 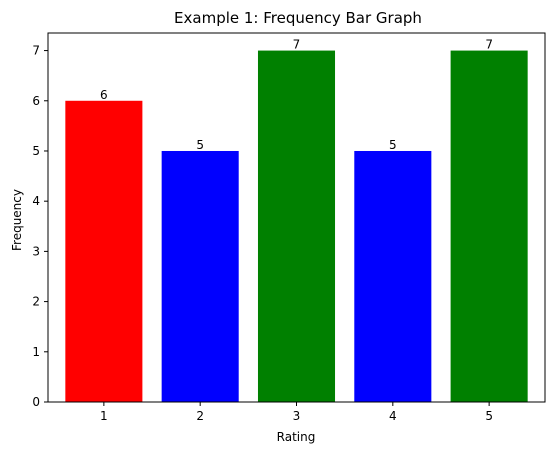 What do you see at coordinates (104, 416) in the screenshot?
I see `x-tick-label-1: 1` at bounding box center [104, 416].